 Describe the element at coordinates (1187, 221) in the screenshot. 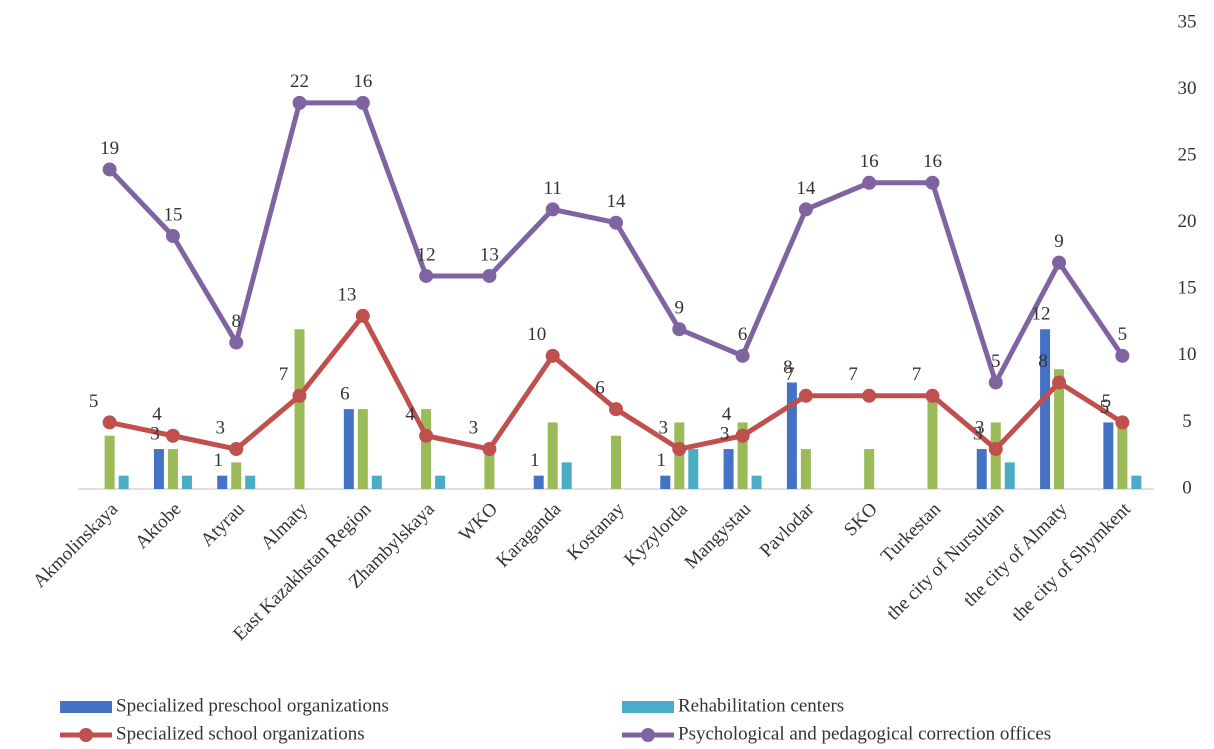

I see `y-tick-label: 20` at that location.